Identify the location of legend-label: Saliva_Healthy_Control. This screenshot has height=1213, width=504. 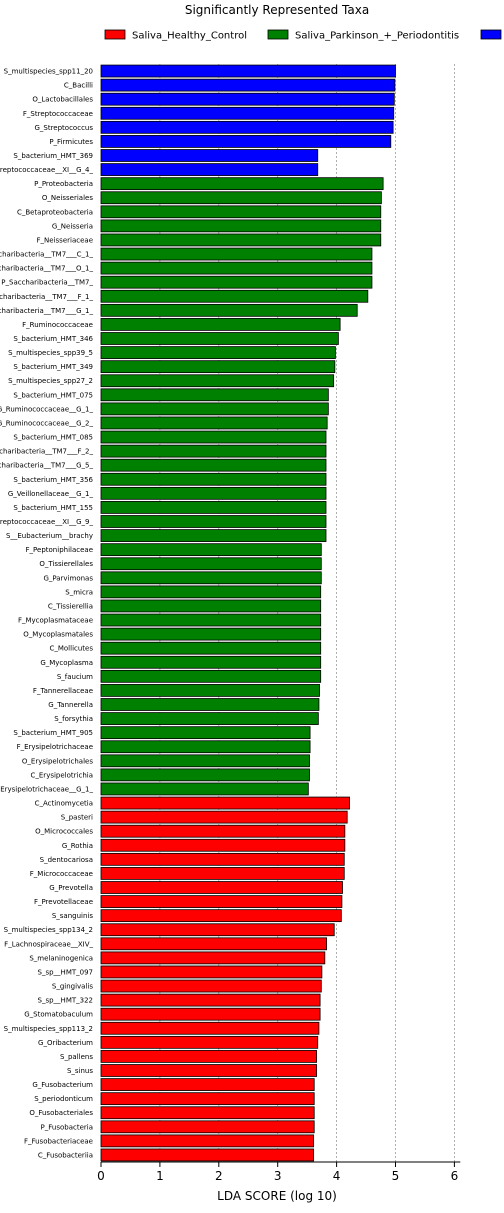
(189, 36).